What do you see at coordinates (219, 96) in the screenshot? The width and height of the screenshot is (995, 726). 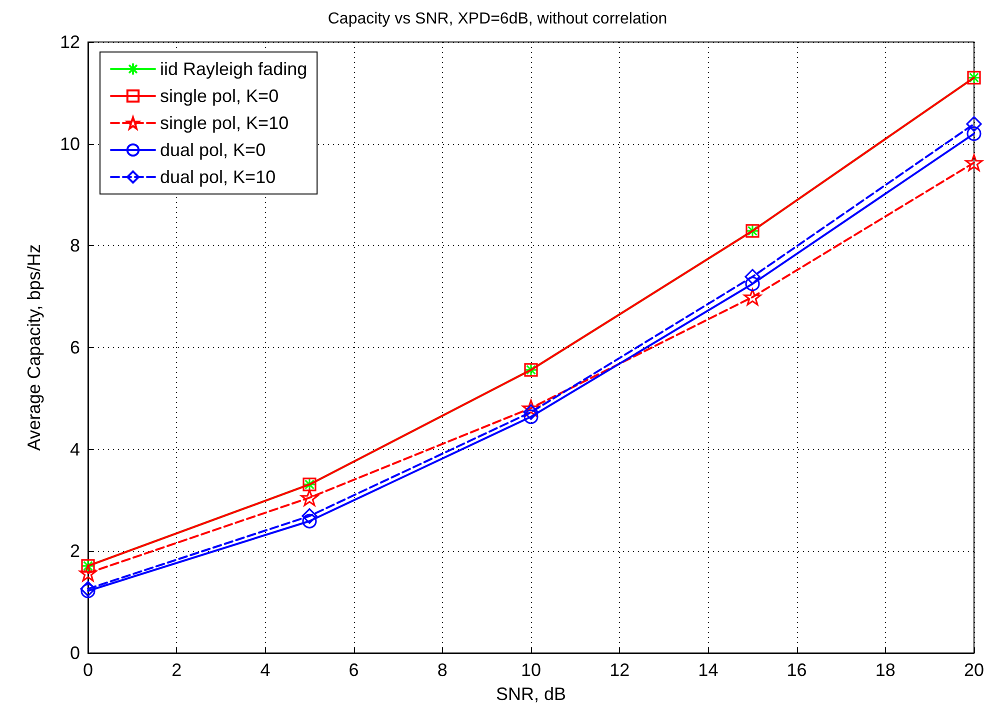 I see `legend-label: single pol, K=0` at bounding box center [219, 96].